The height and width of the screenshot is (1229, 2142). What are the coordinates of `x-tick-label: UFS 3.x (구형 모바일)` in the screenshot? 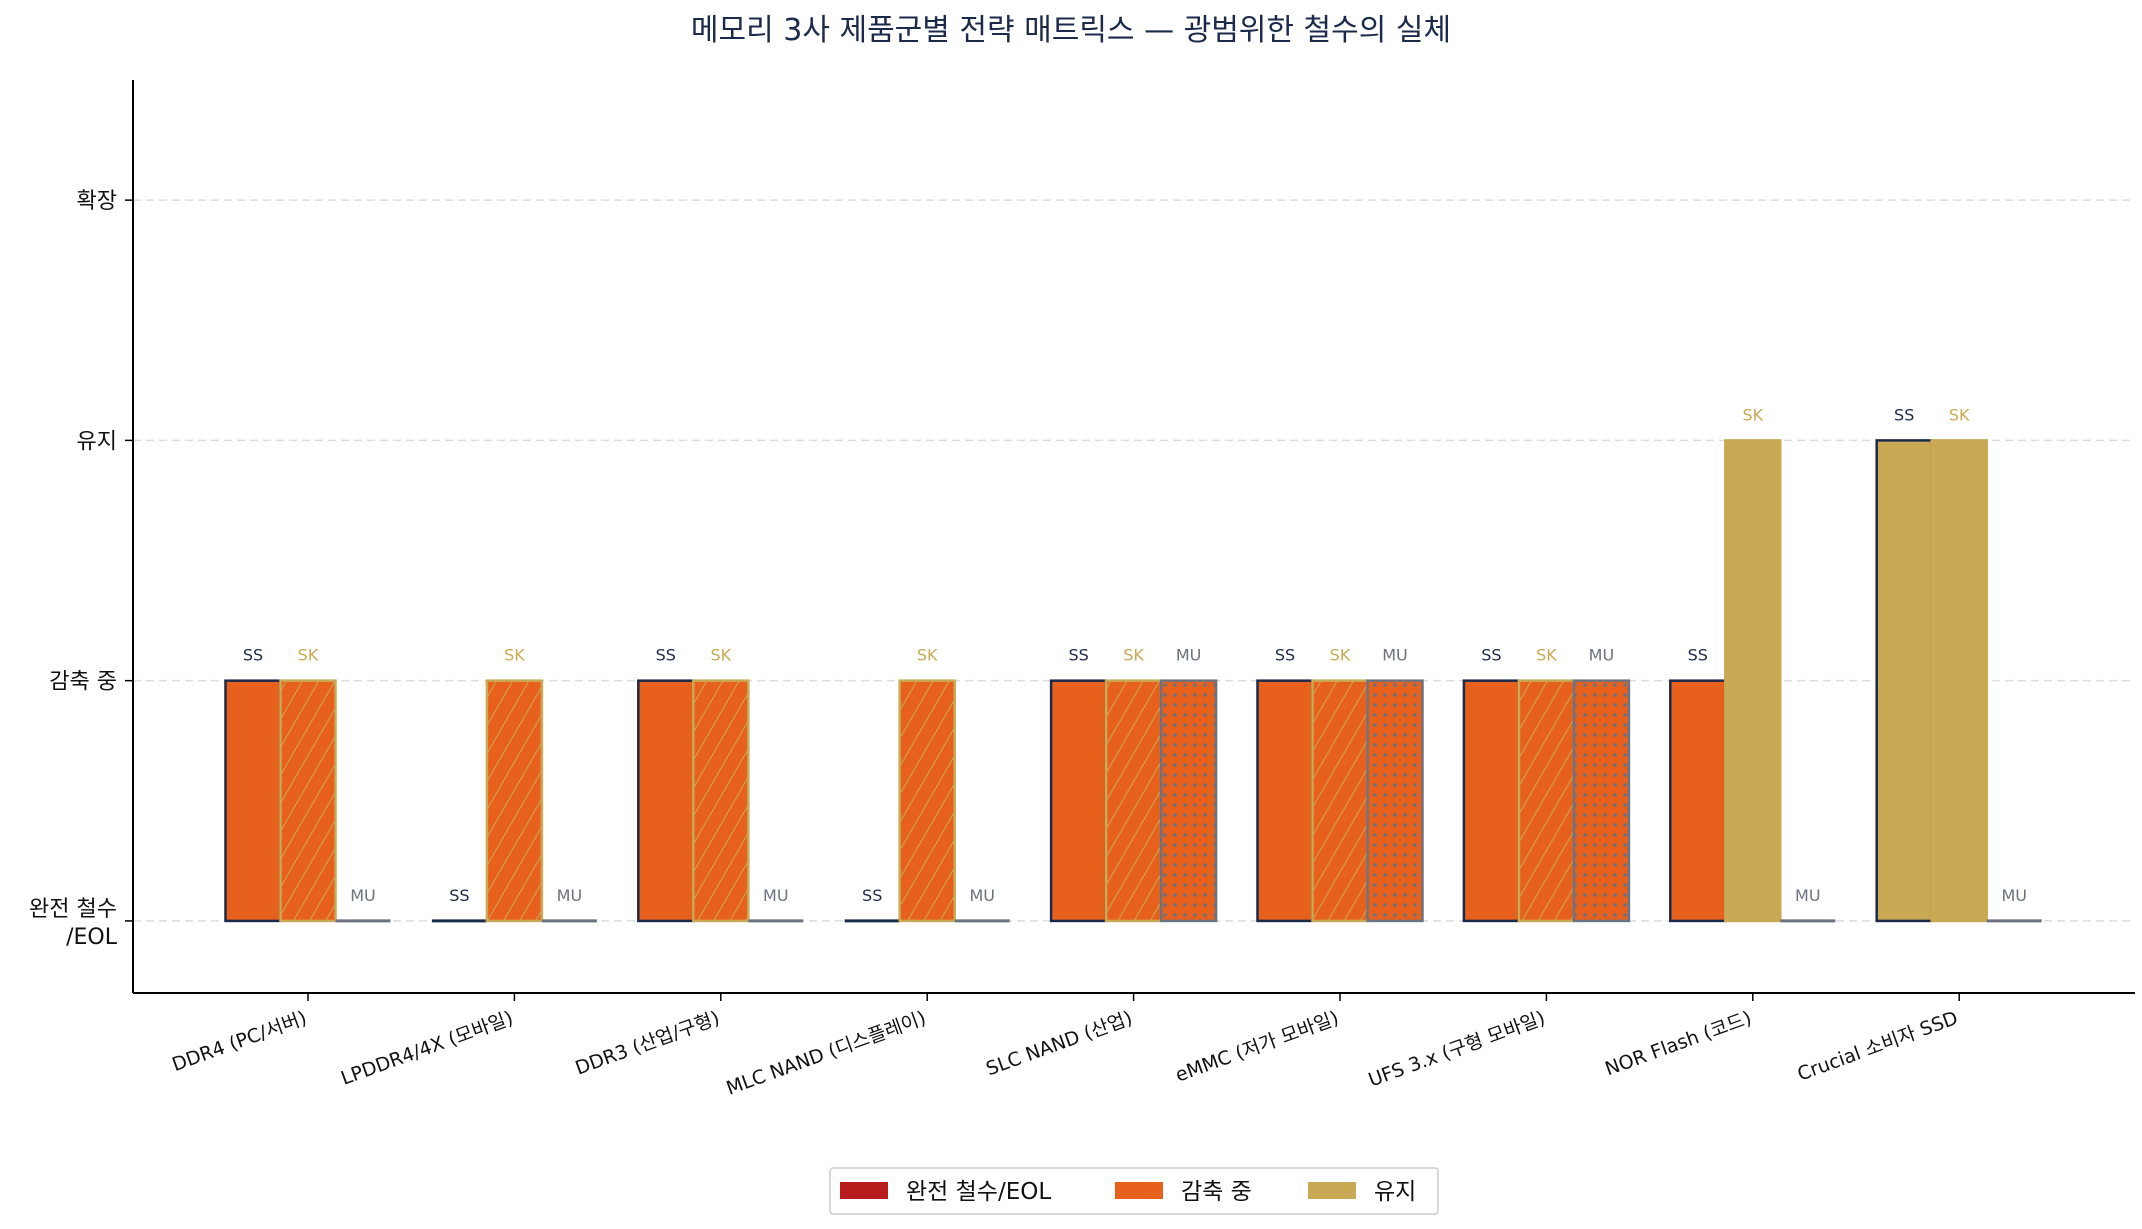 It's located at (1457, 1049).